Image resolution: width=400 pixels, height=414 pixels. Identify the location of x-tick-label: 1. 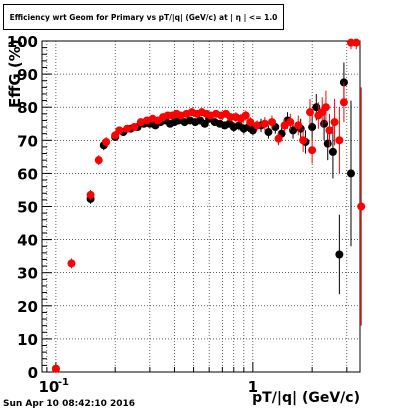
(253, 387).